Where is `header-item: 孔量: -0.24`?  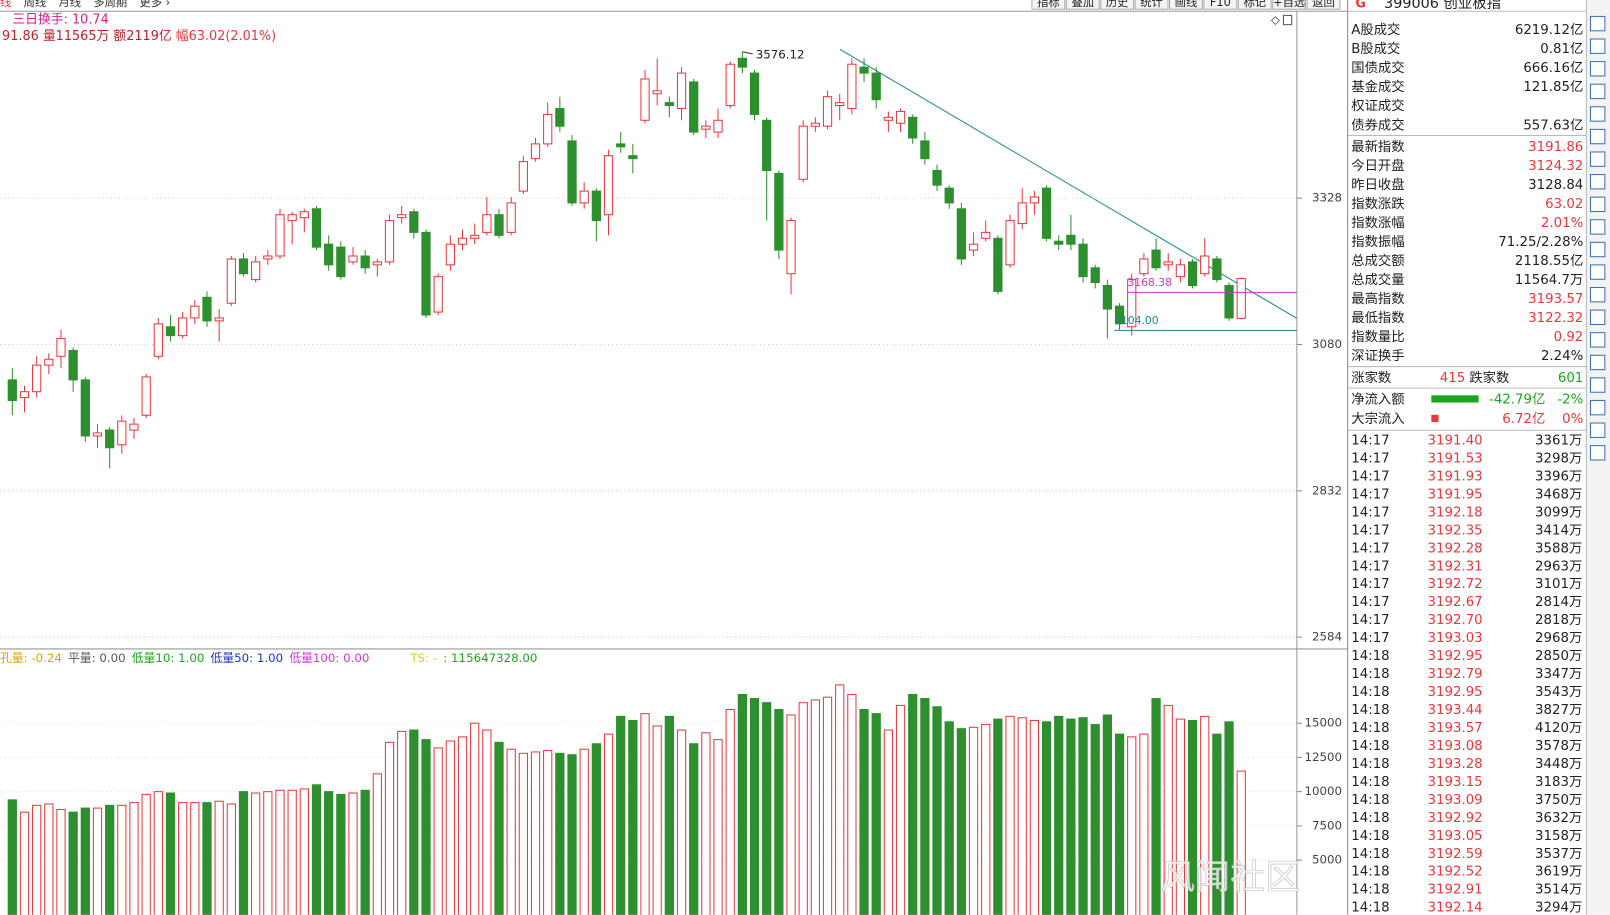 header-item: 孔量: -0.24 is located at coordinates (31, 658).